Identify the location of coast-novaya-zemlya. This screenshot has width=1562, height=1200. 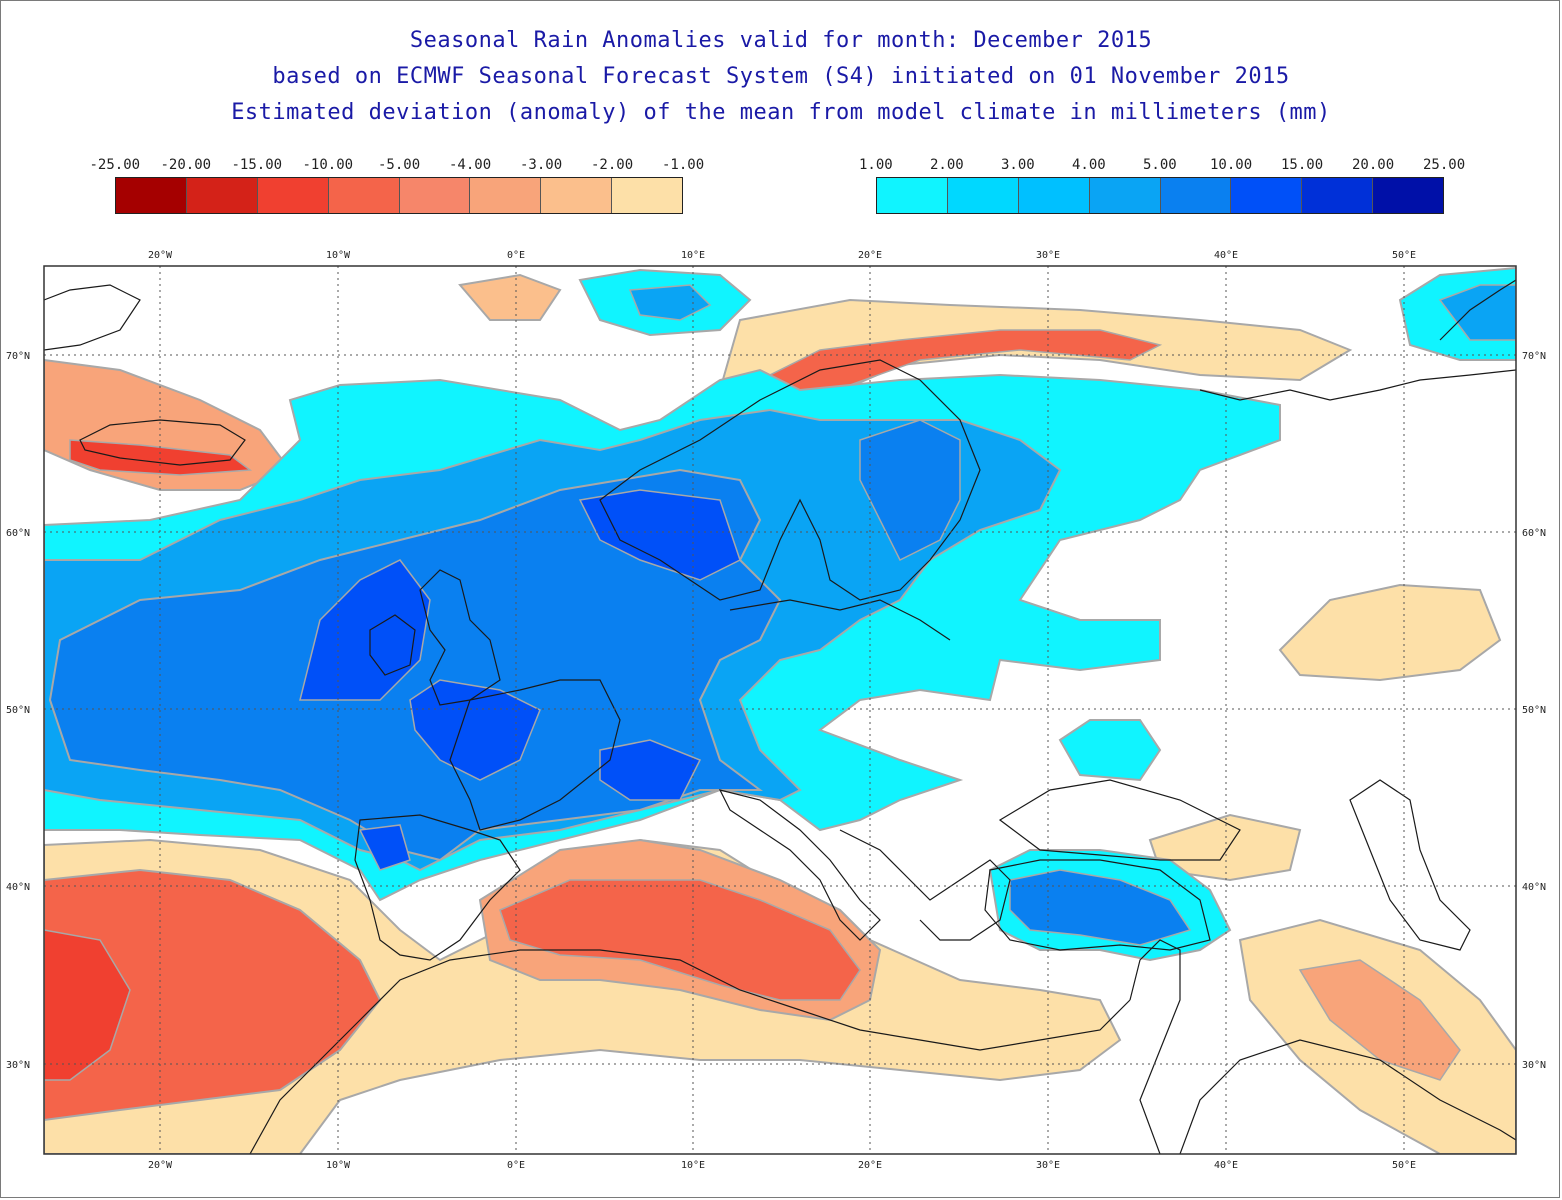
(1477, 310).